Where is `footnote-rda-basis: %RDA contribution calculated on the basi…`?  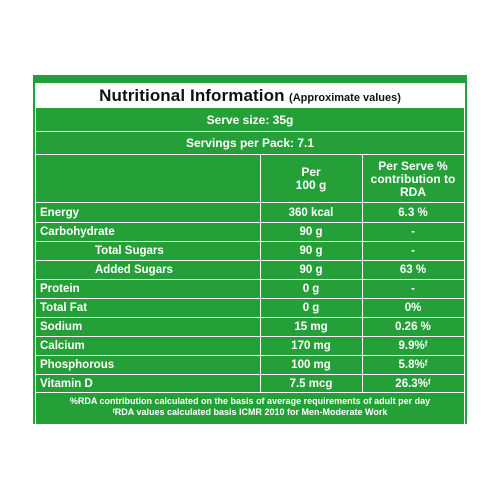 footnote-rda-basis: %RDA contribution calculated on the basi… is located at coordinates (250, 401).